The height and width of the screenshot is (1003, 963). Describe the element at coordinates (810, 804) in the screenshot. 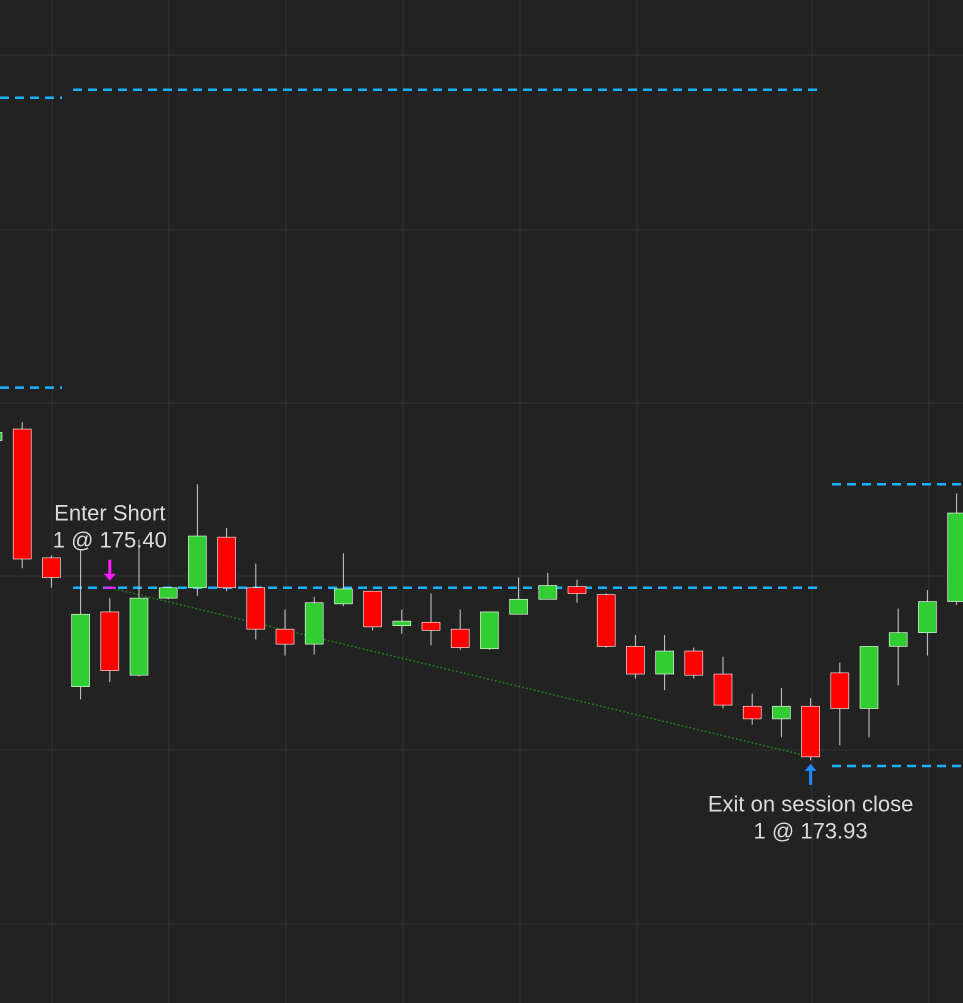

I see `trade-label: Exit on session close` at that location.